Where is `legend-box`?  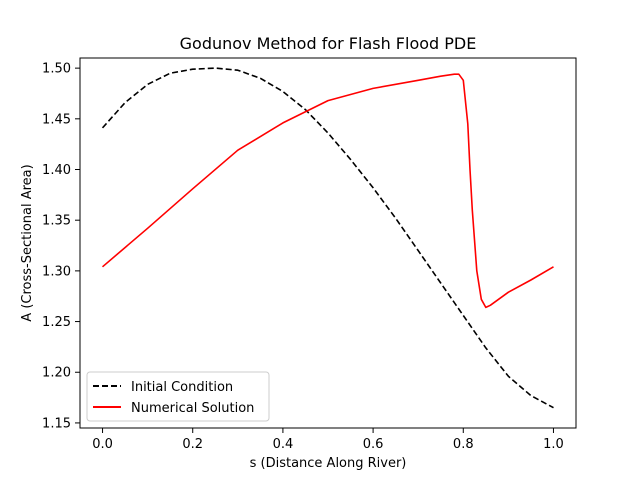
legend-box is located at coordinates (178, 396).